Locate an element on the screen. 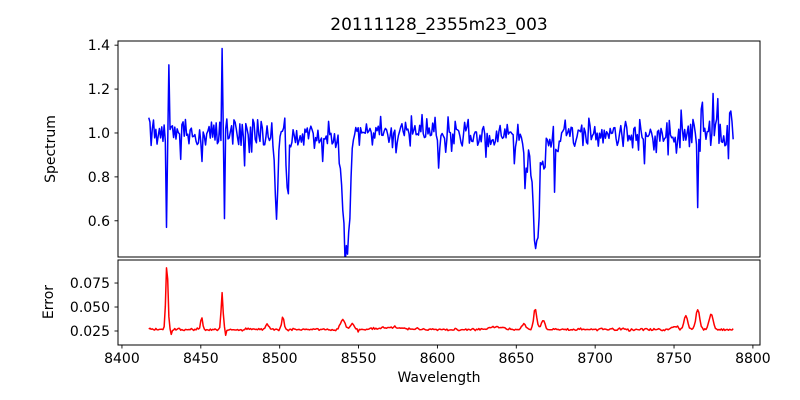 The image size is (800, 400). x-tick-label: 8400 is located at coordinates (122, 359).